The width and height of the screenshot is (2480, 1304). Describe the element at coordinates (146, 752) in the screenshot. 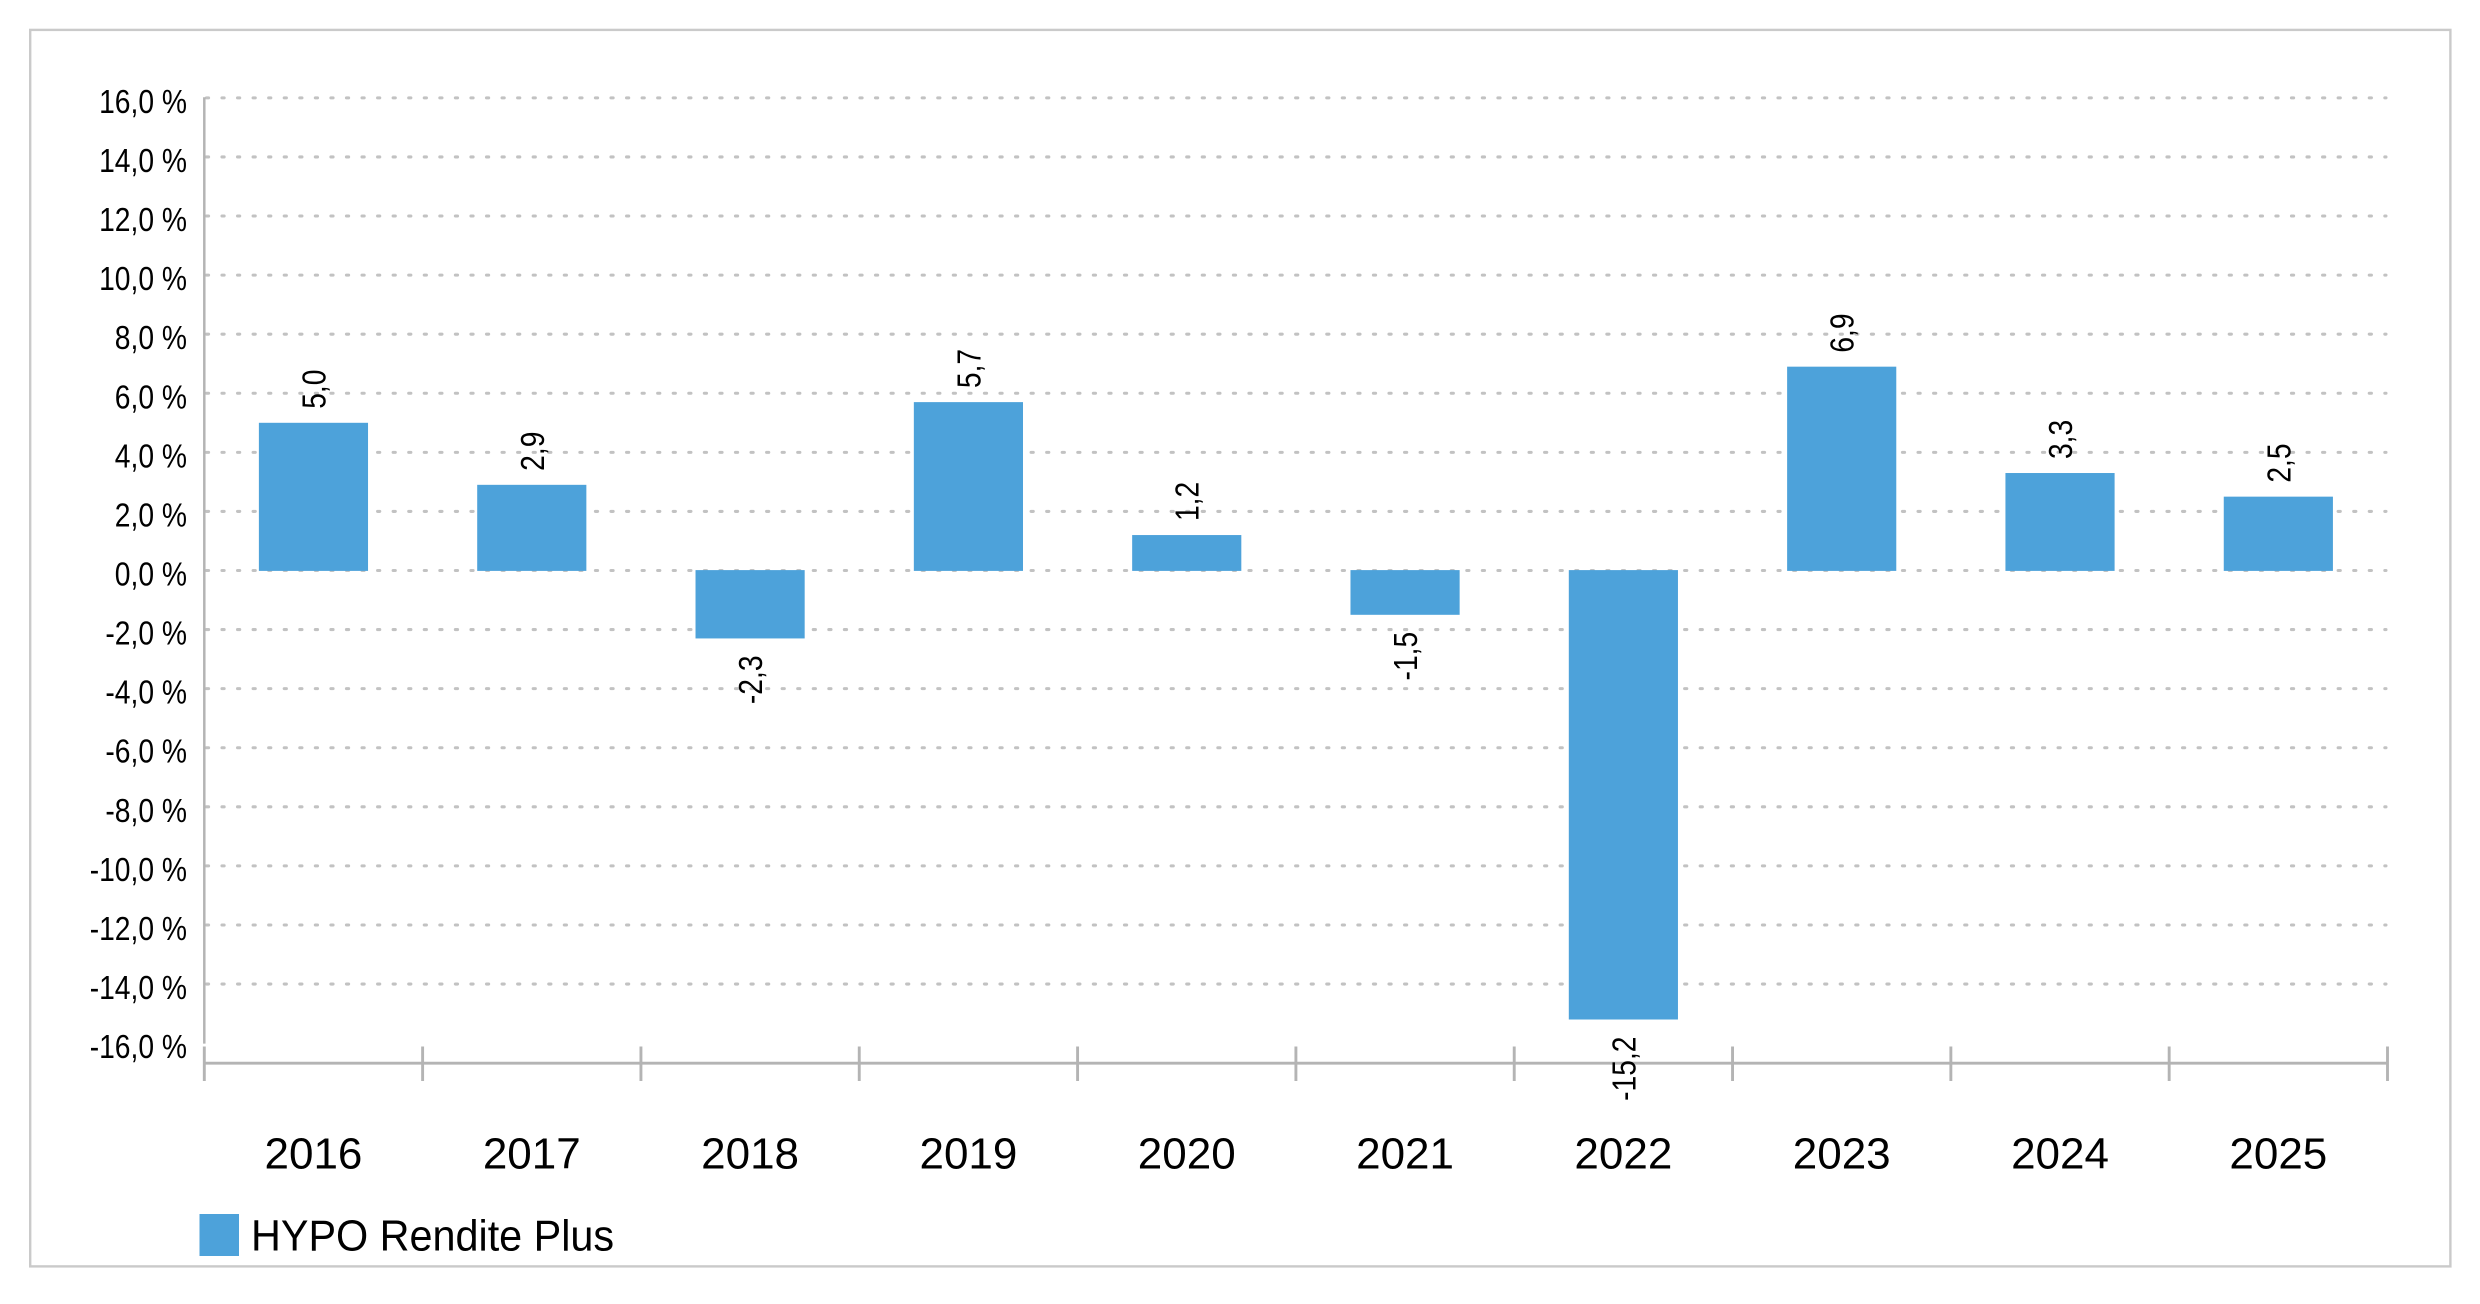

I see `svg-text: -6,0 %` at that location.